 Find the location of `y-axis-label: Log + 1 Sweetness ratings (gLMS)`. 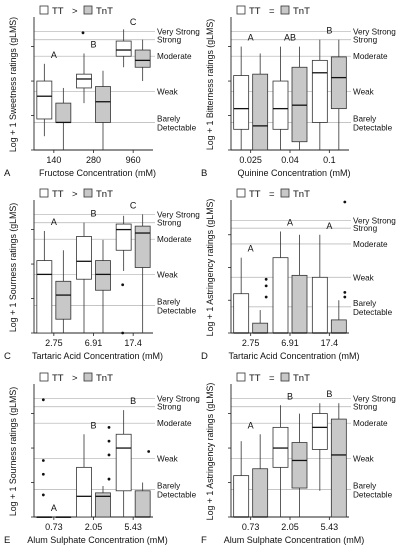

y-axis-label: Log + 1 Sweetness ratings (gLMS) is located at coordinates (13, 84).